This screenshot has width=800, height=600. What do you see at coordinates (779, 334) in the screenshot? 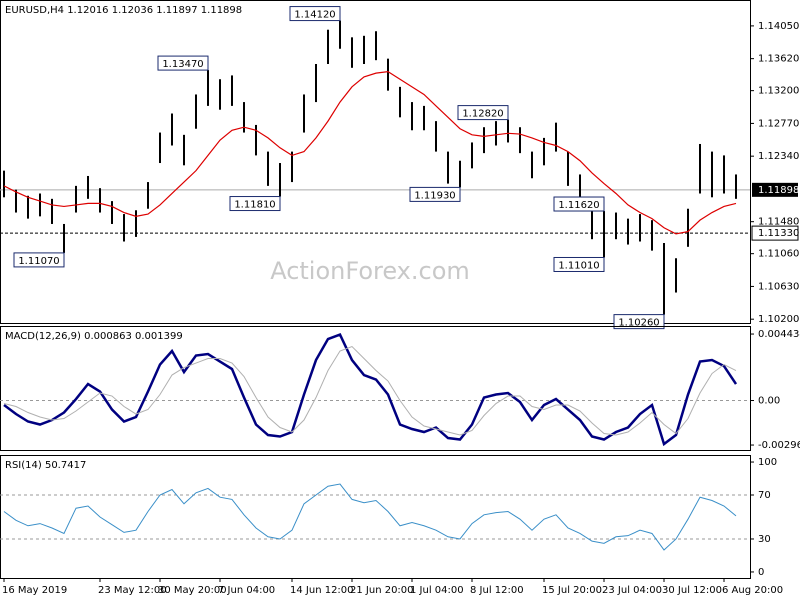
I see `y-tick-label: 0.004434` at bounding box center [779, 334].